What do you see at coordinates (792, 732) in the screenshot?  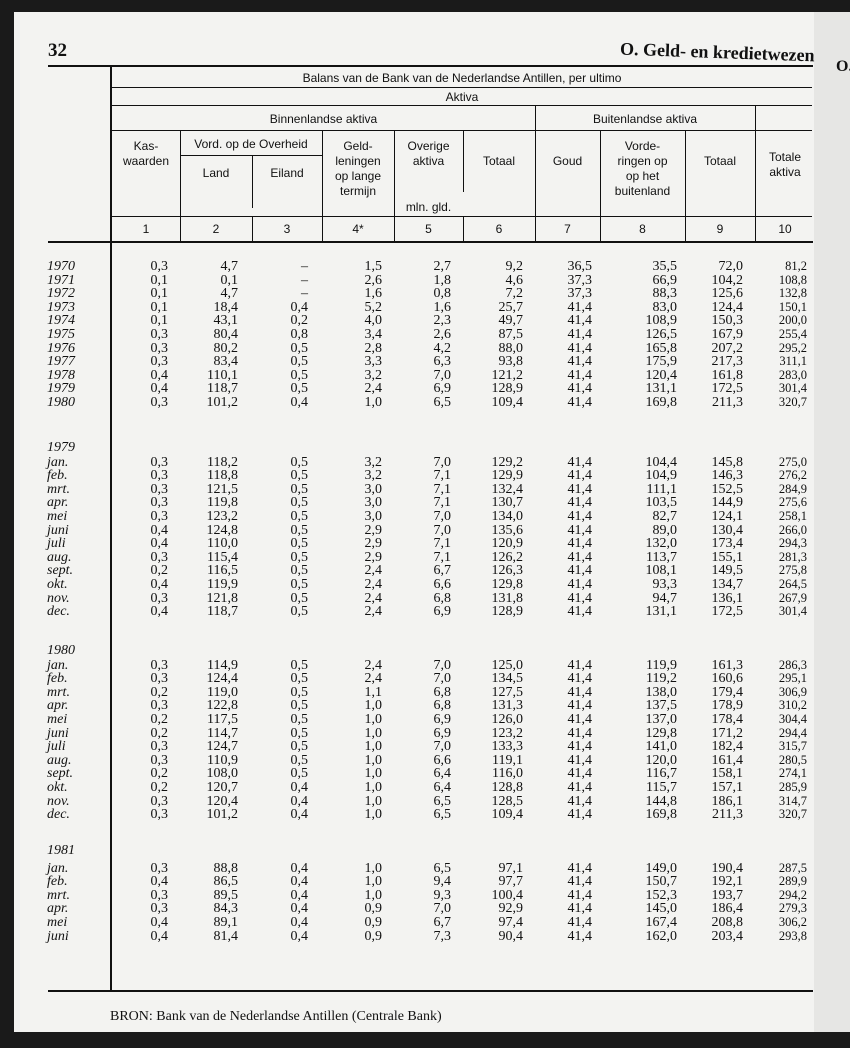 I see `table-cell: 294,4` at bounding box center [792, 732].